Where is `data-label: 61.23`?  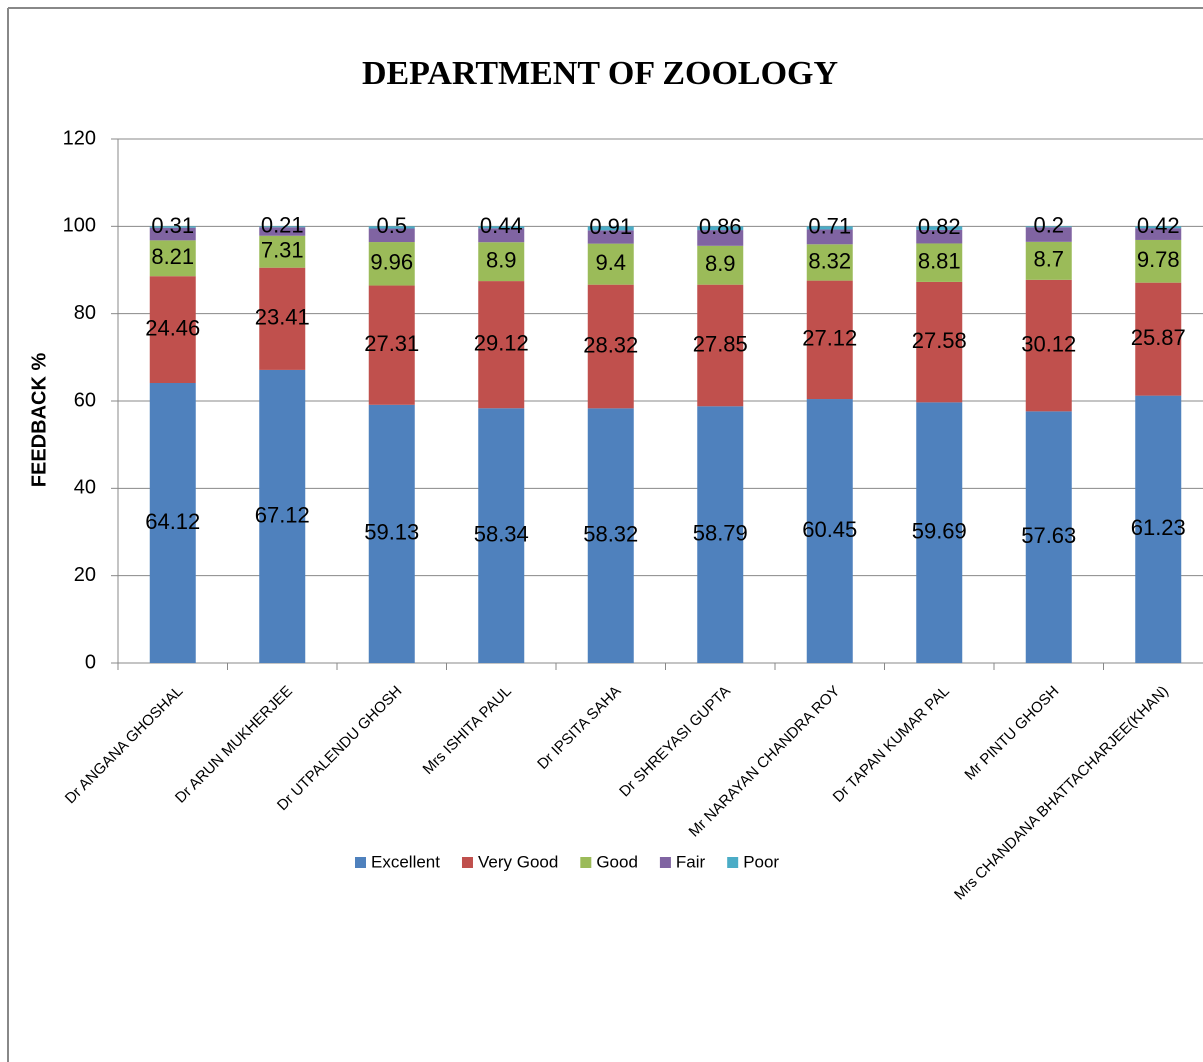
data-label: 61.23 is located at coordinates (1158, 527).